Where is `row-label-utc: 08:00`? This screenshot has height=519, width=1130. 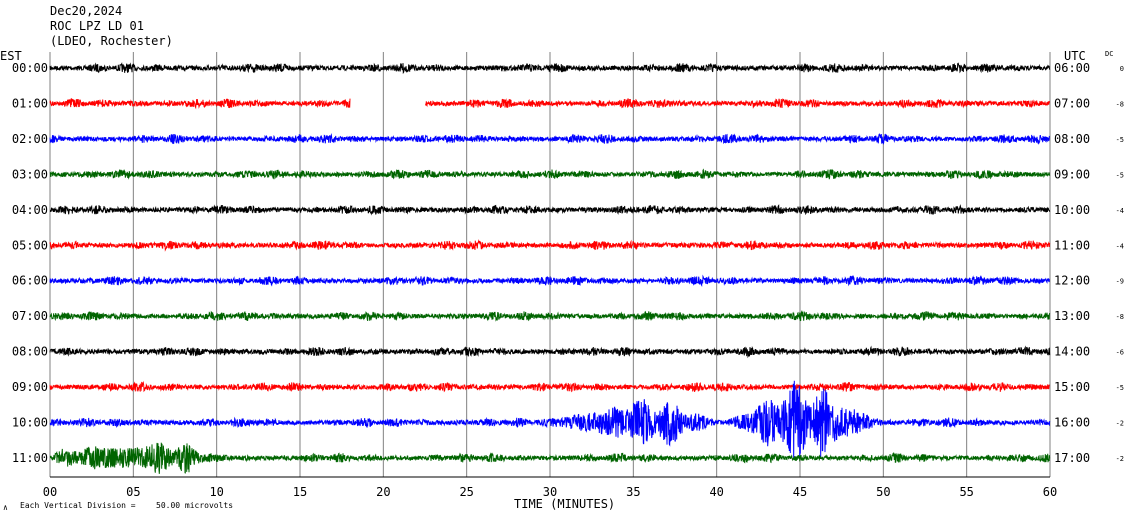
row-label-utc: 08:00 is located at coordinates (1072, 139).